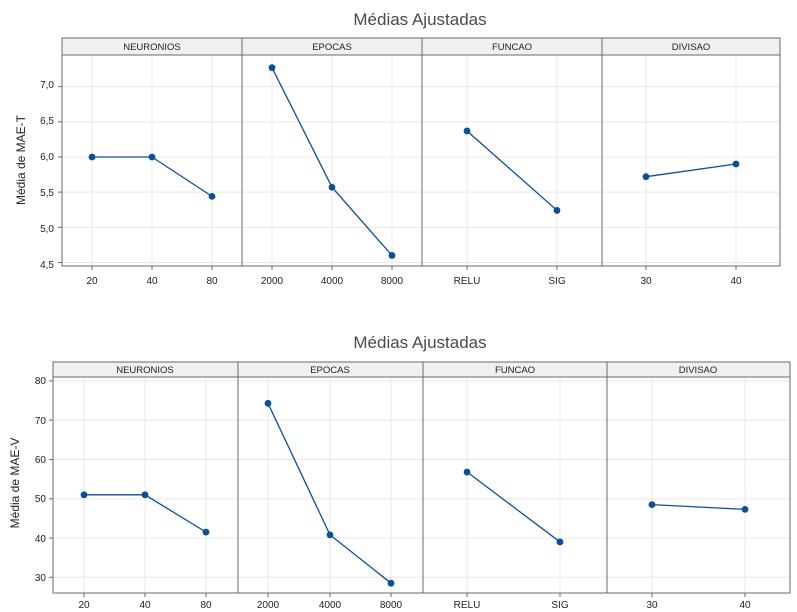 The height and width of the screenshot is (612, 797). Describe the element at coordinates (47, 121) in the screenshot. I see `y-tick-label: 6,5` at that location.